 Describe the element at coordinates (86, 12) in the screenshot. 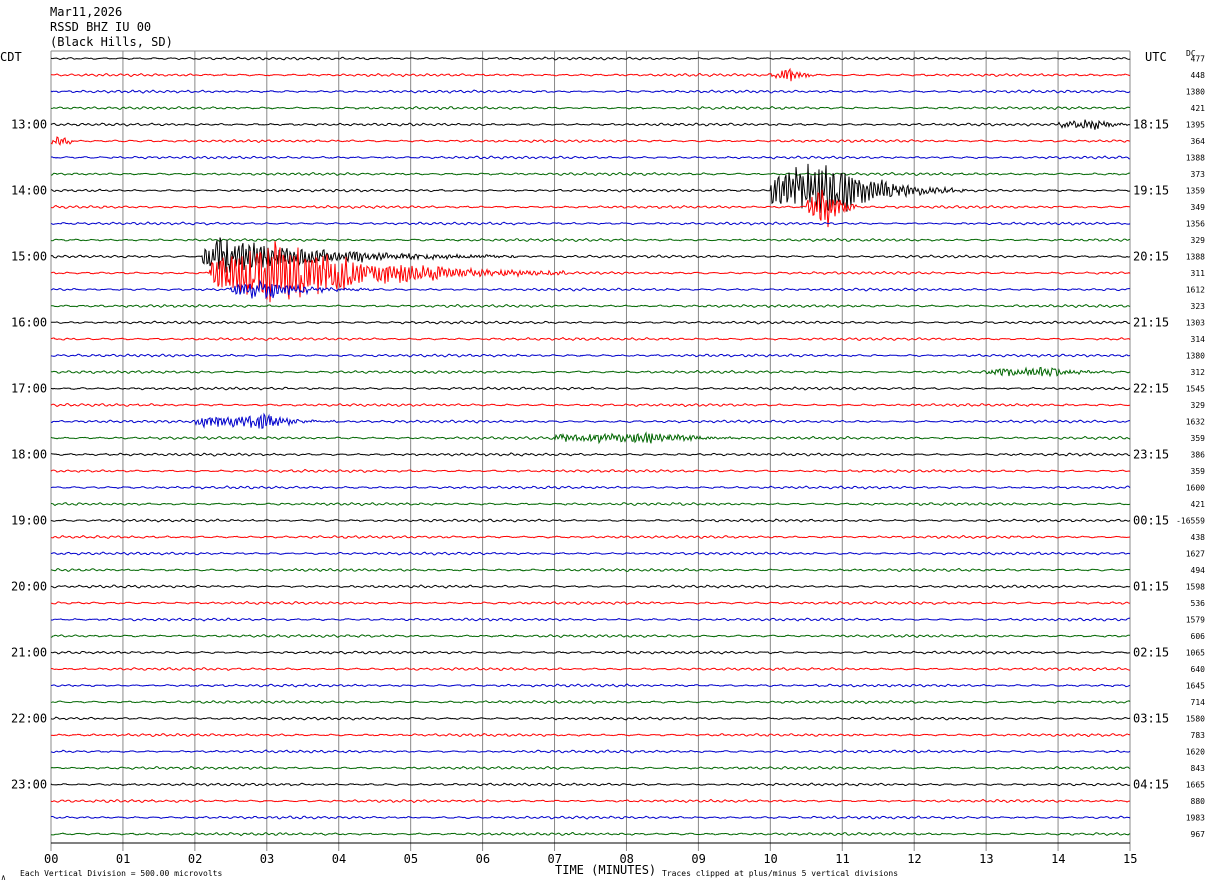

I see `header-date: Mar11,2026` at that location.